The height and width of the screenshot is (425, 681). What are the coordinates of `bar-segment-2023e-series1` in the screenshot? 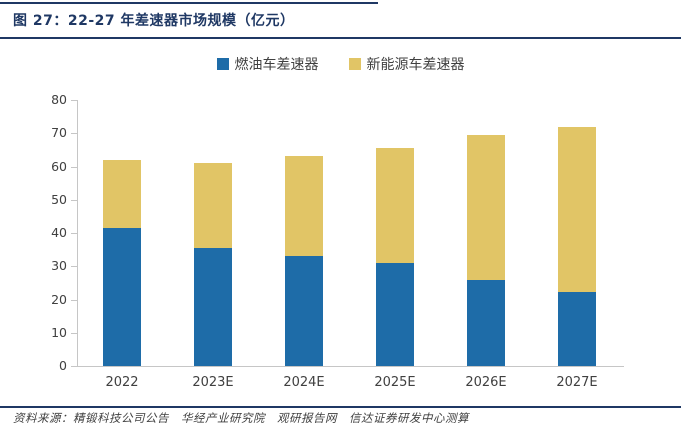 It's located at (213, 205).